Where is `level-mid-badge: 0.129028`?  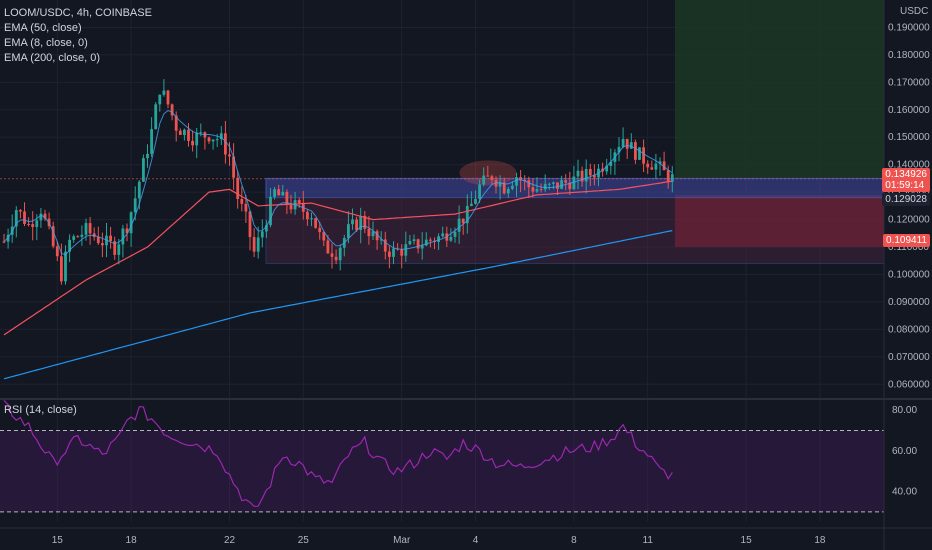
level-mid-badge: 0.129028 is located at coordinates (906, 199).